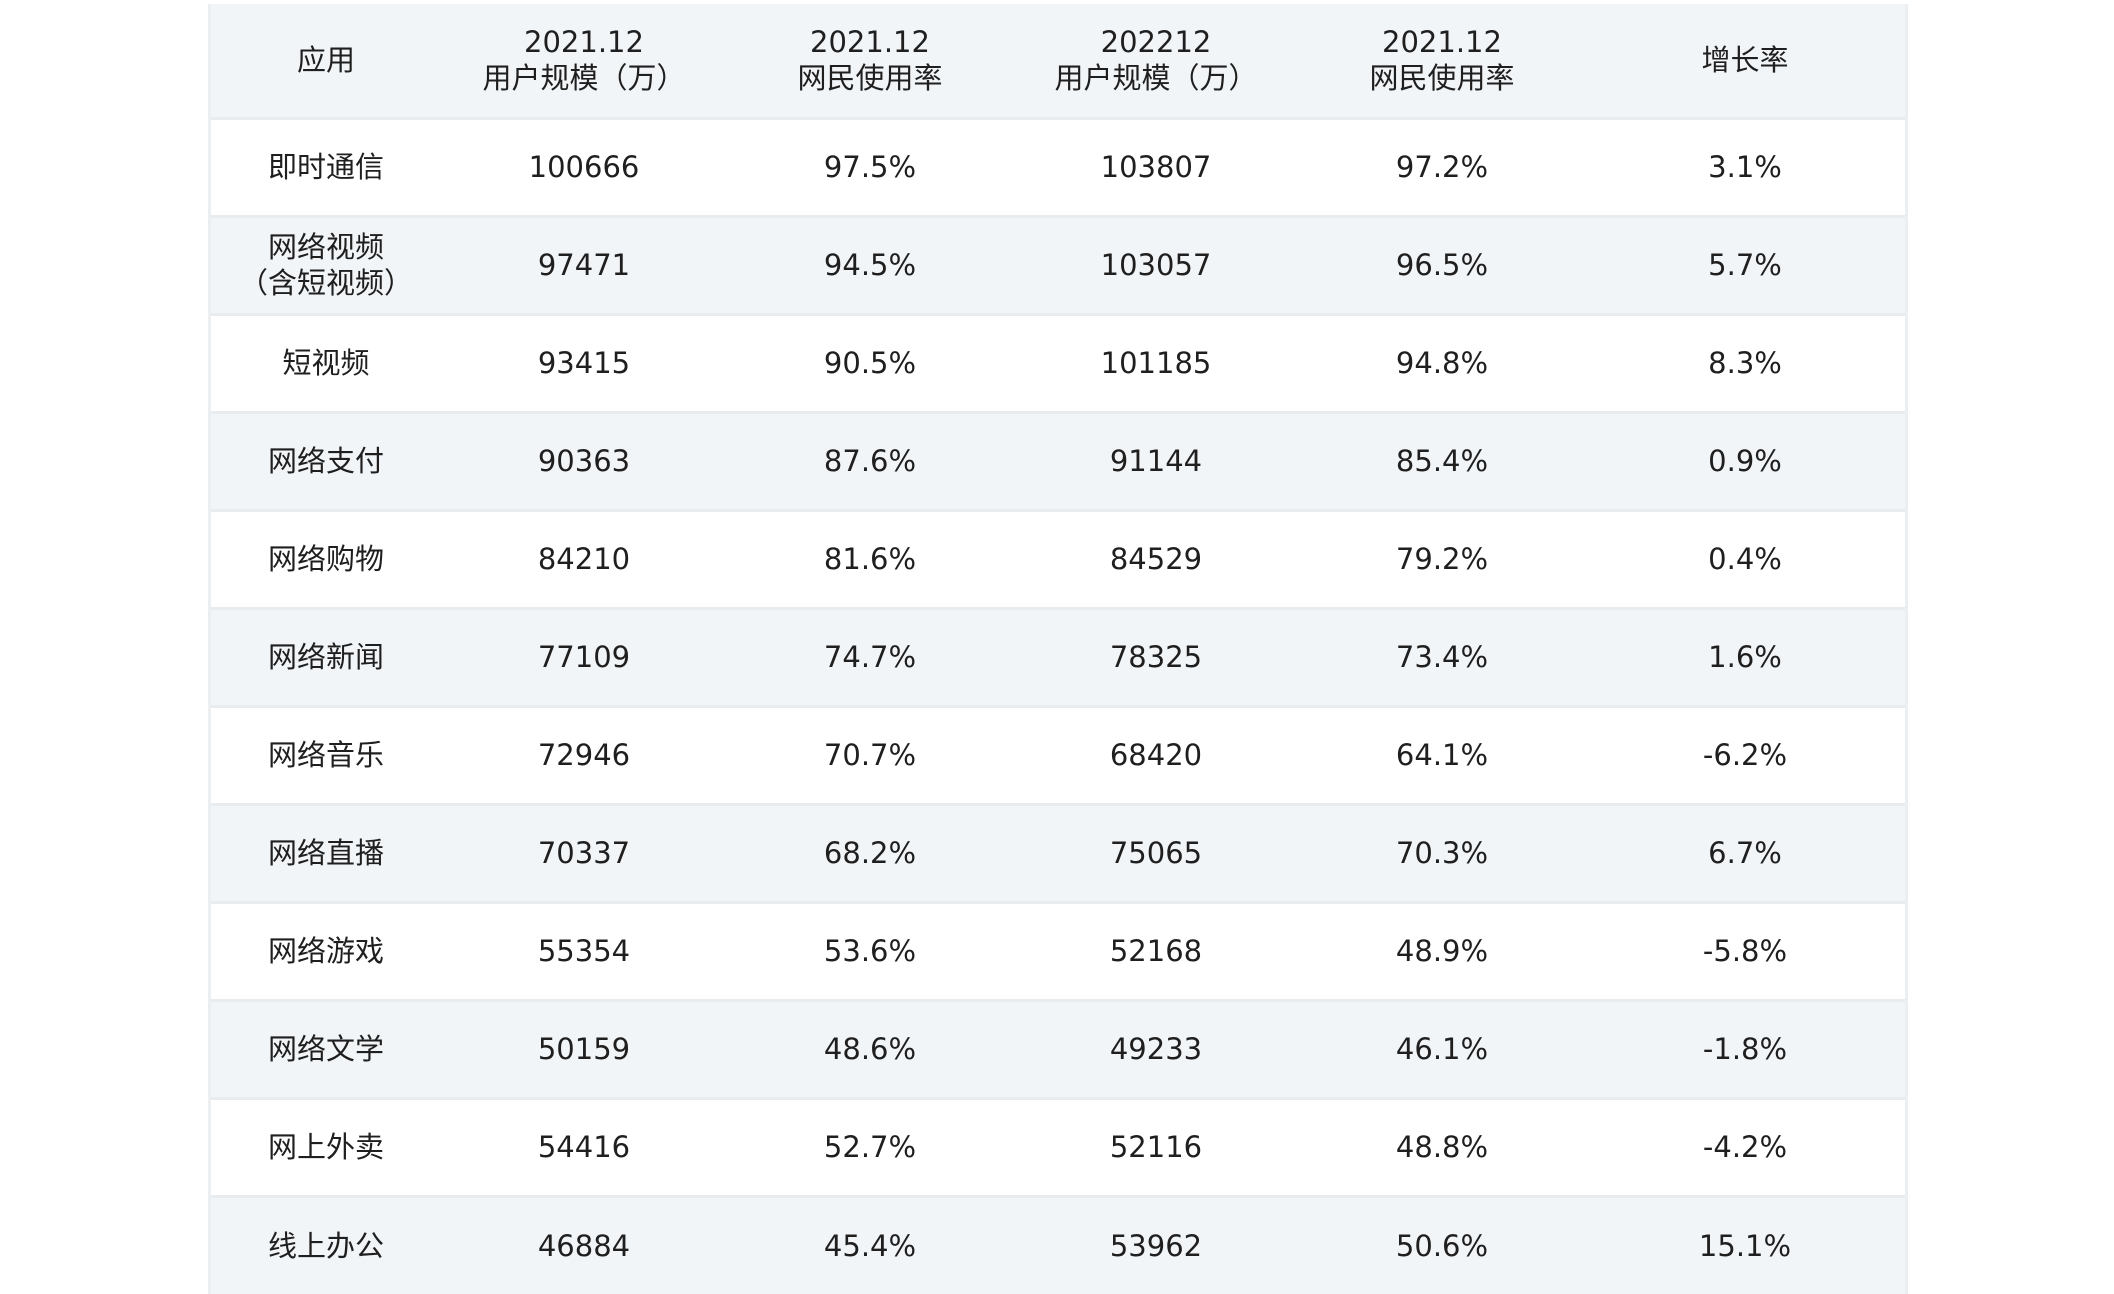 The image size is (2114, 1294). What do you see at coordinates (1058, 559) in the screenshot?
I see `table-row: 网络购物 84210 81.6% 84529 79.2% 0.4%` at bounding box center [1058, 559].